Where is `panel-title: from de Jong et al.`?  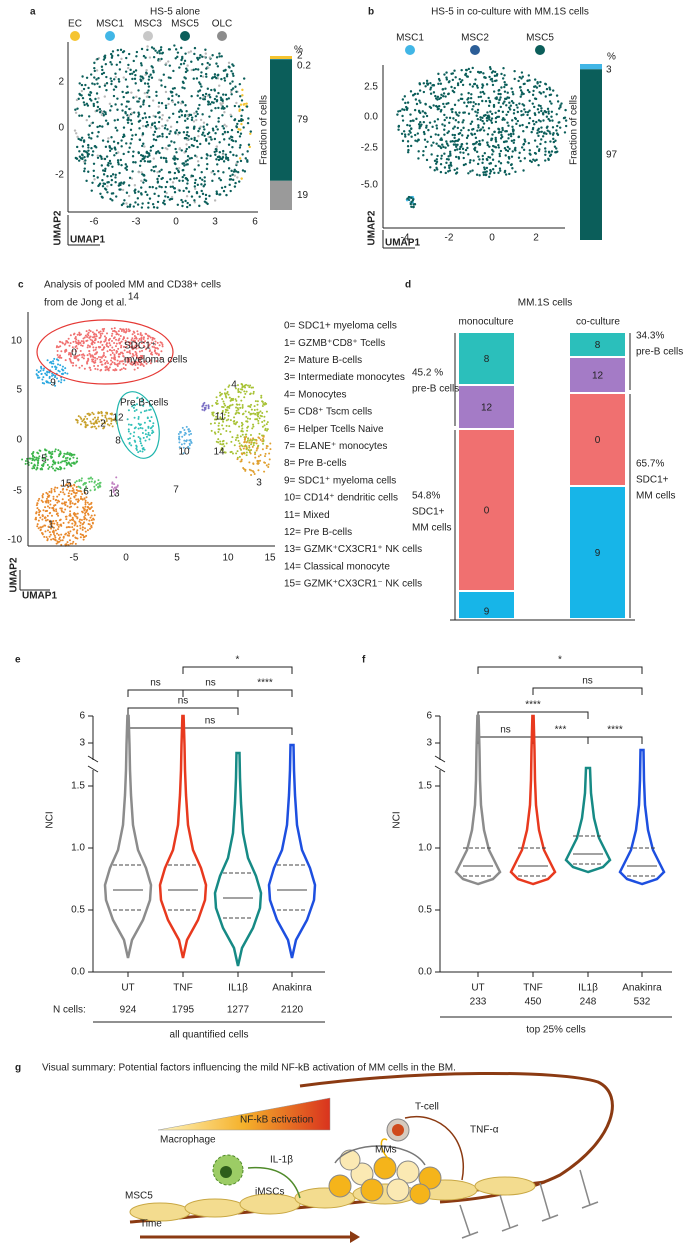
panel-title: from de Jong et al. is located at coordinates (85, 303).